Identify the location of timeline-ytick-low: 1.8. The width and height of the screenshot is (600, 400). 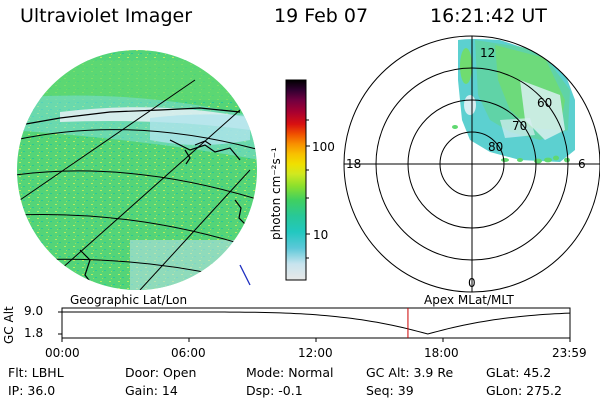
(34, 333).